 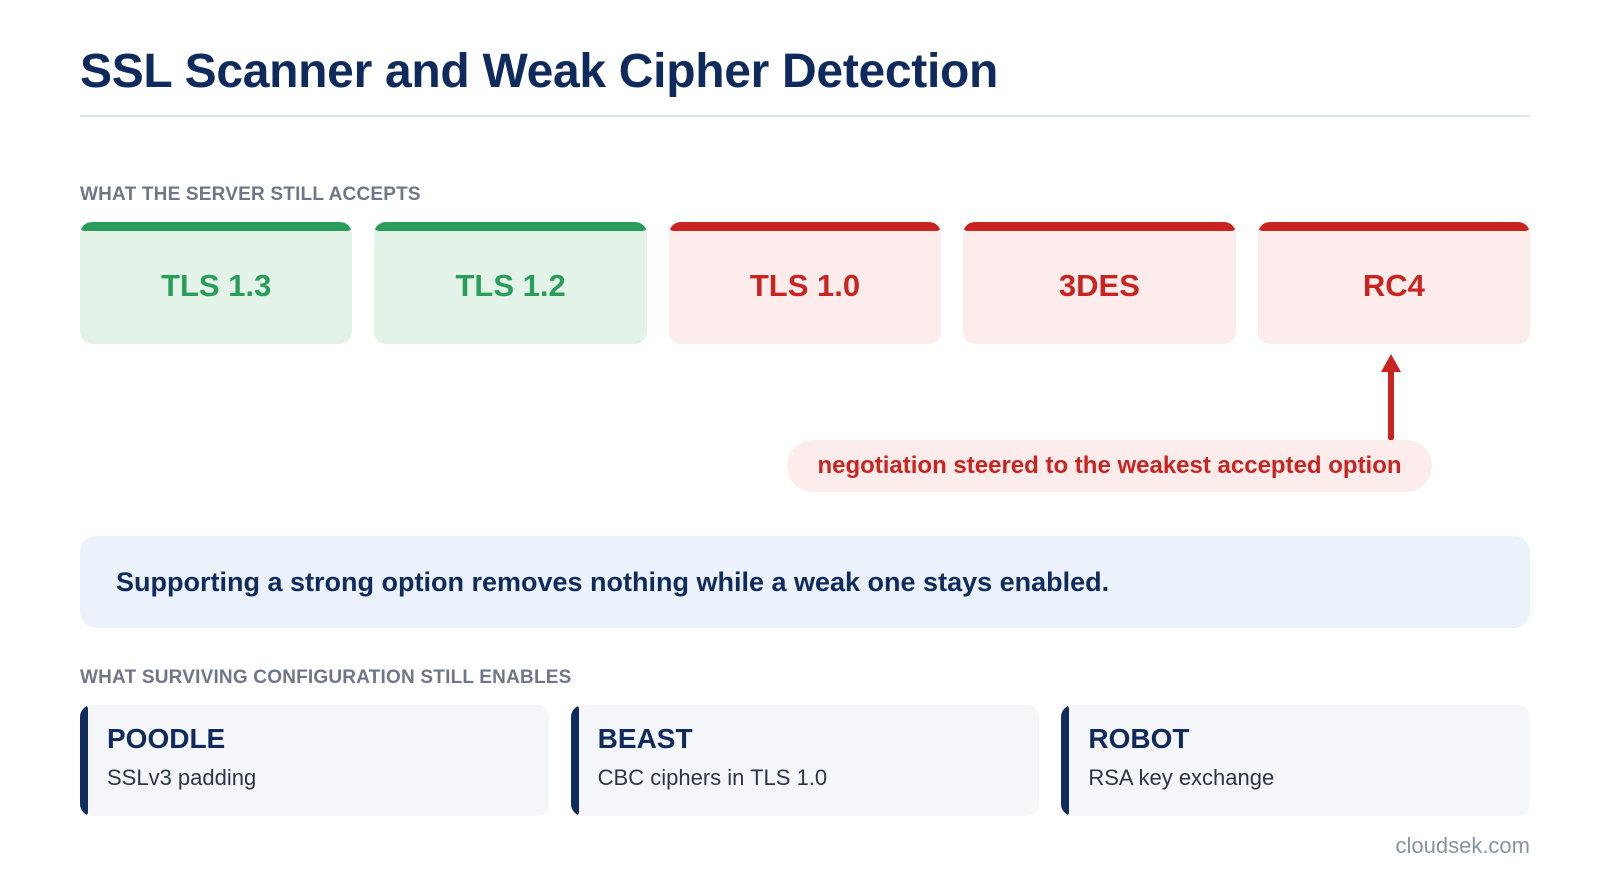 I want to click on attack-name: POODLE, so click(x=166, y=738).